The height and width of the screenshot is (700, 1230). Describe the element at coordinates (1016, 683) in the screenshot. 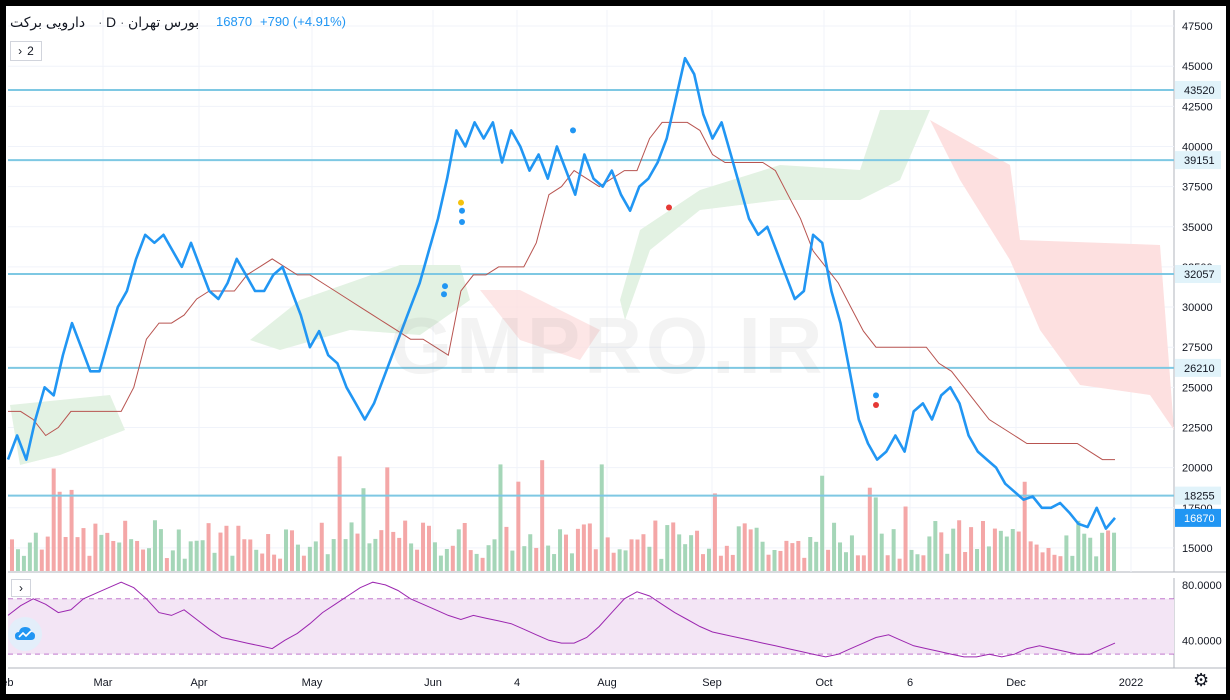

I see `x-tick-label: Dec` at that location.